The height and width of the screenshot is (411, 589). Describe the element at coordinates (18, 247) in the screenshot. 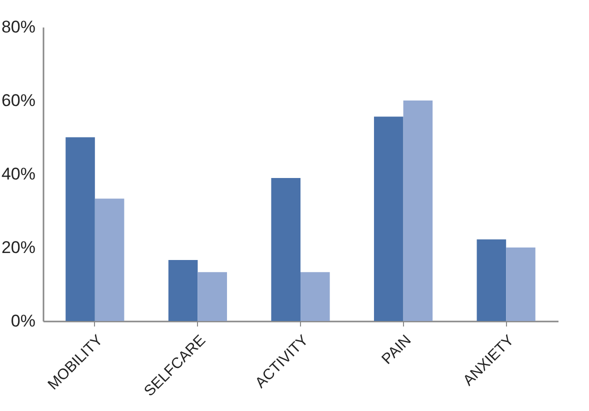

I see `y-tick-label: 20%` at that location.